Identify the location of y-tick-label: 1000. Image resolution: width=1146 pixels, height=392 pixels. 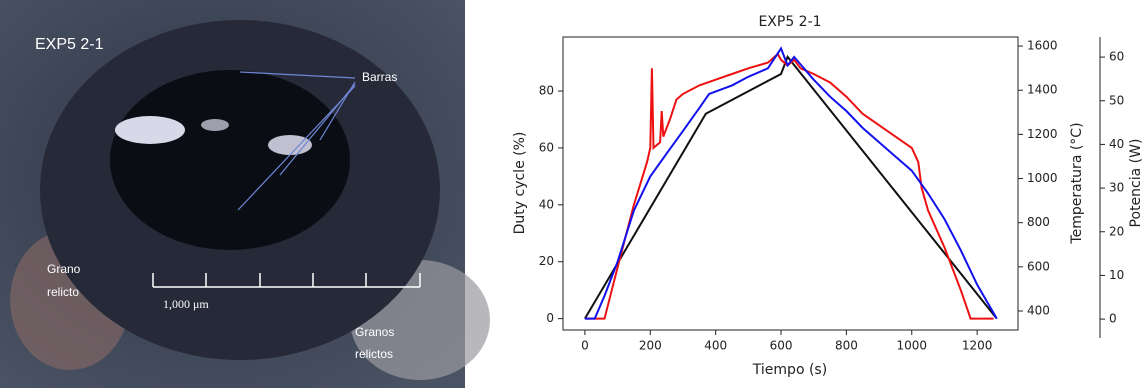
(1042, 178).